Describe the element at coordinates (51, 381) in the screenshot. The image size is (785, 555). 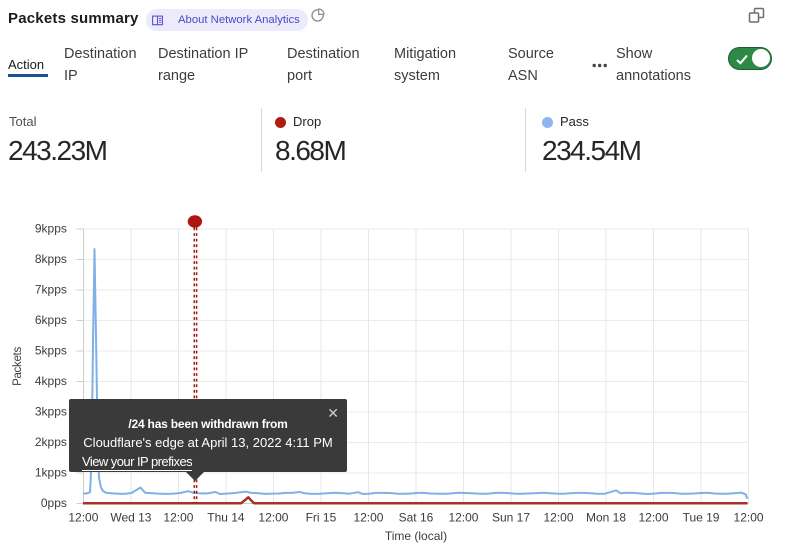
I see `svg-text: 4kpps` at that location.